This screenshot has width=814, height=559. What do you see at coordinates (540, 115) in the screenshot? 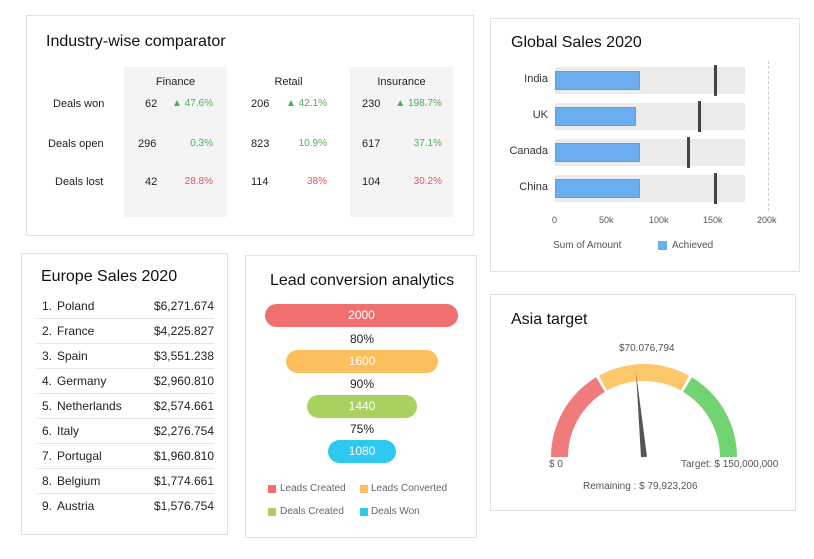
I see `bar-label-uk: UK` at bounding box center [540, 115].